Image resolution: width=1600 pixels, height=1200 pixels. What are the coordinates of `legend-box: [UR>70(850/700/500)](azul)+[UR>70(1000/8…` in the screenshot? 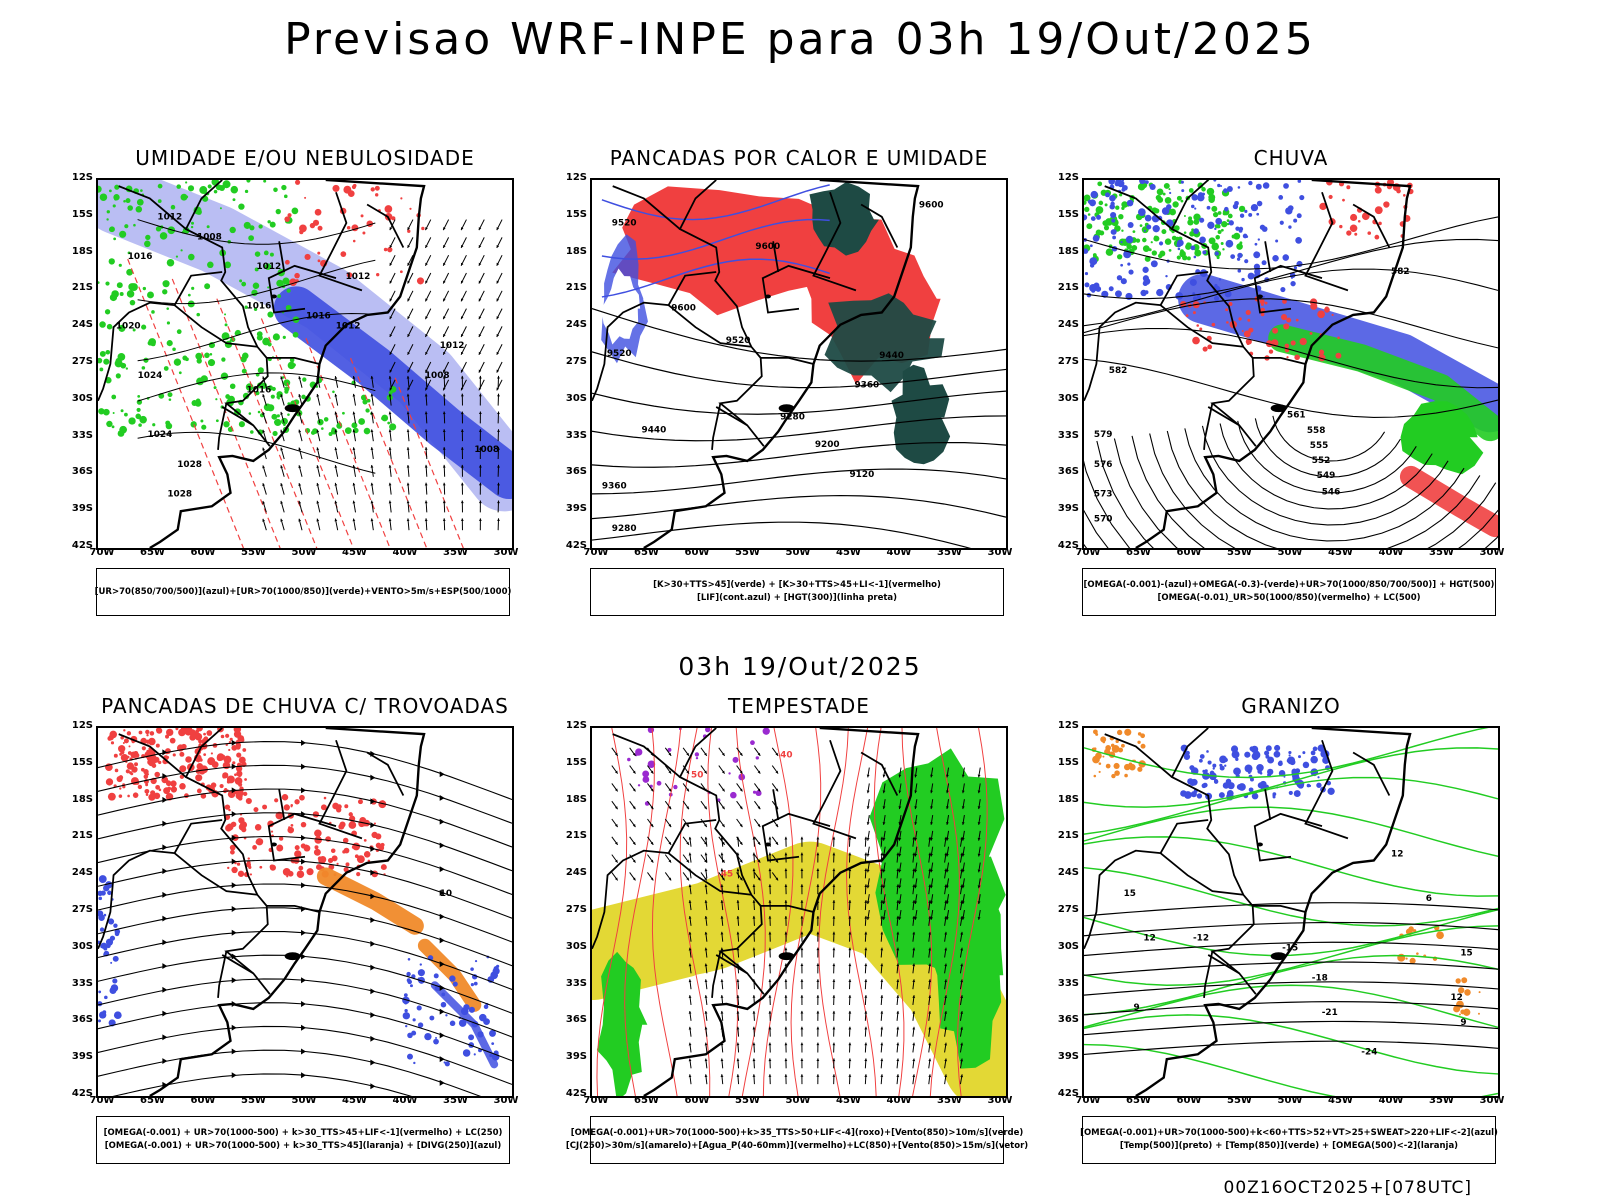 It's located at (303, 592).